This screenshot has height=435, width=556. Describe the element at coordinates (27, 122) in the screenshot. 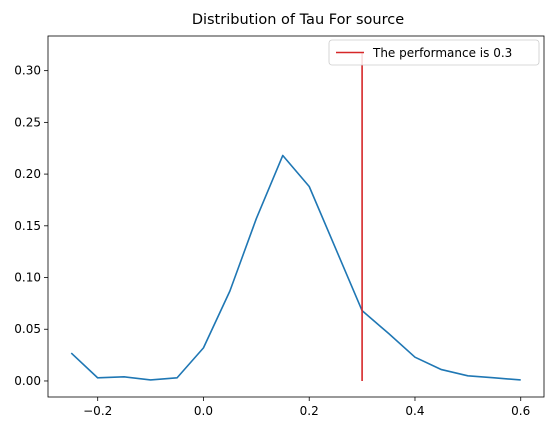

I see `y-tick-label: 0.25` at that location.